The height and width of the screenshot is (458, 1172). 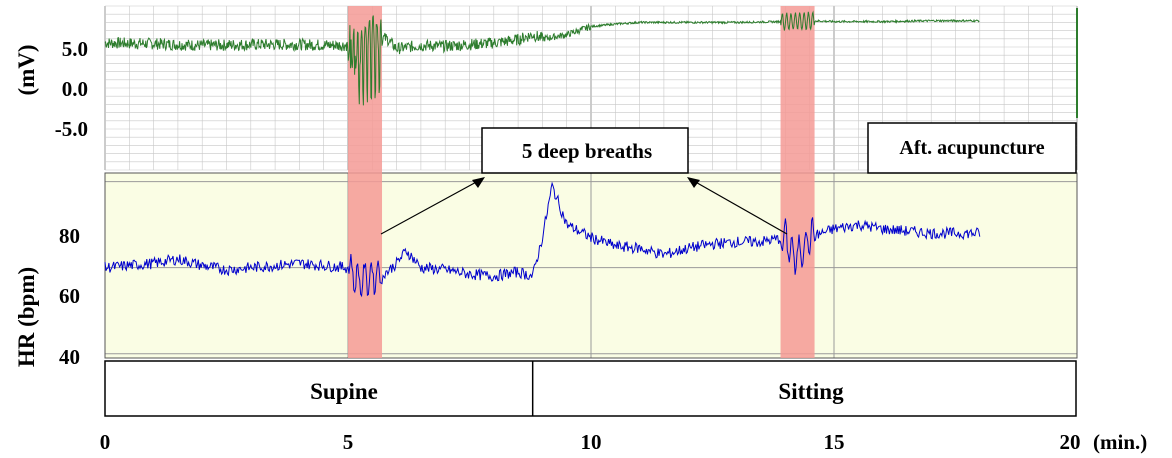 I want to click on posture-bar: Supine Sitting, so click(x=590, y=388).